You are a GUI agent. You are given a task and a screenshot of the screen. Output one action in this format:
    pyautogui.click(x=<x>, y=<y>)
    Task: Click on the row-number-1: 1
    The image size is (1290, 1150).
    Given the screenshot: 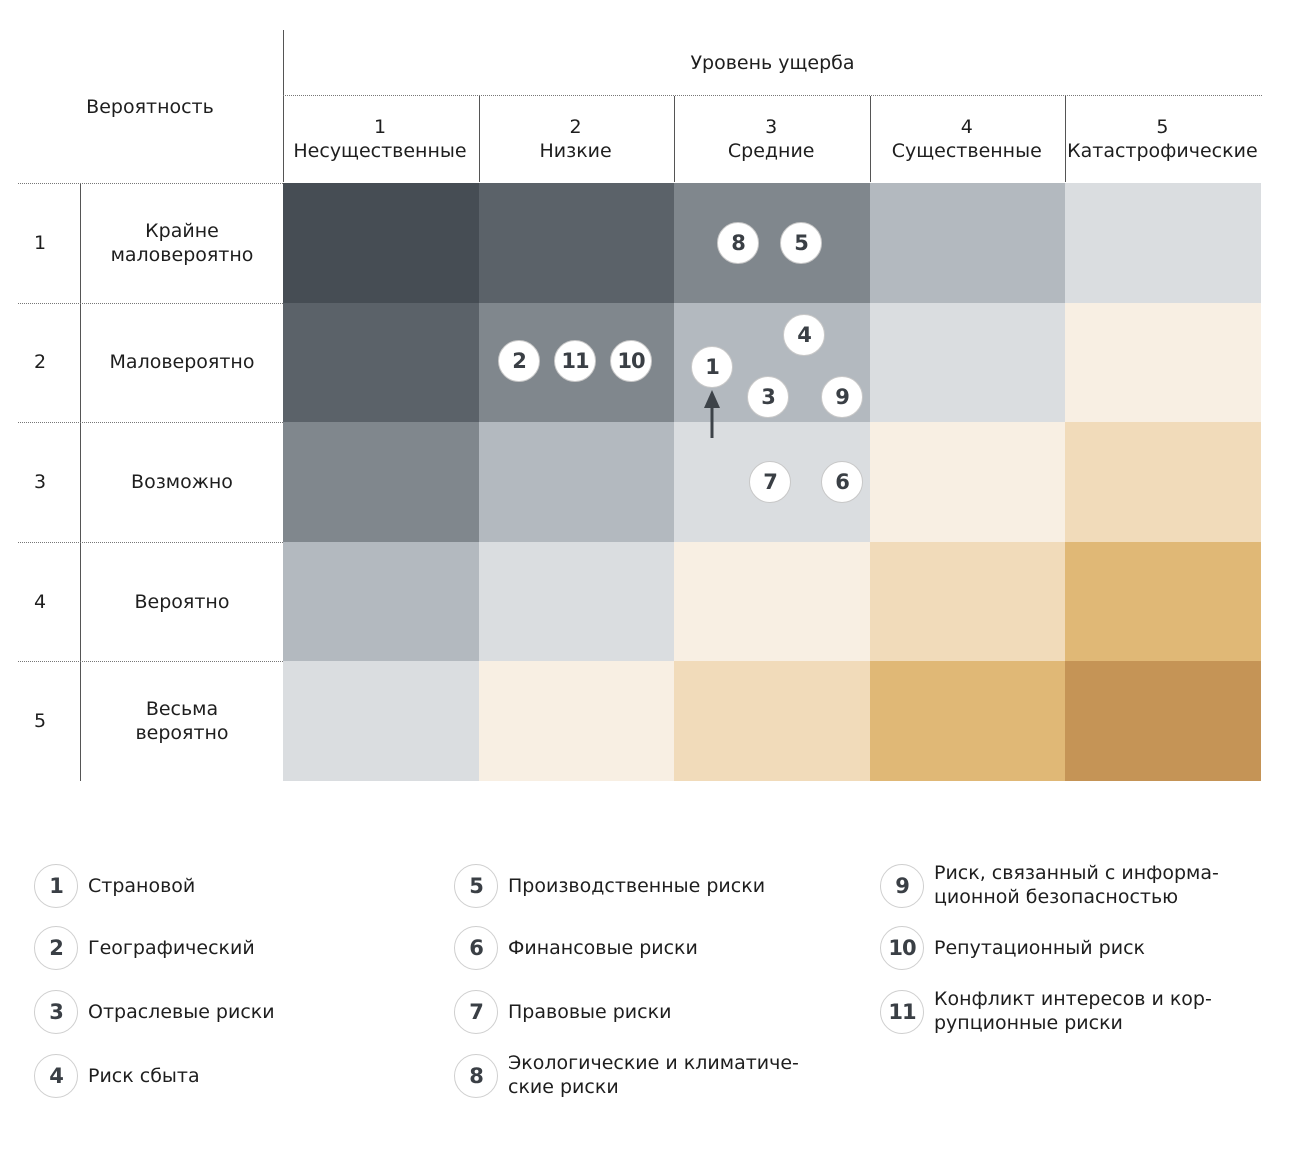 What is the action you would take?
    pyautogui.click(x=40, y=242)
    